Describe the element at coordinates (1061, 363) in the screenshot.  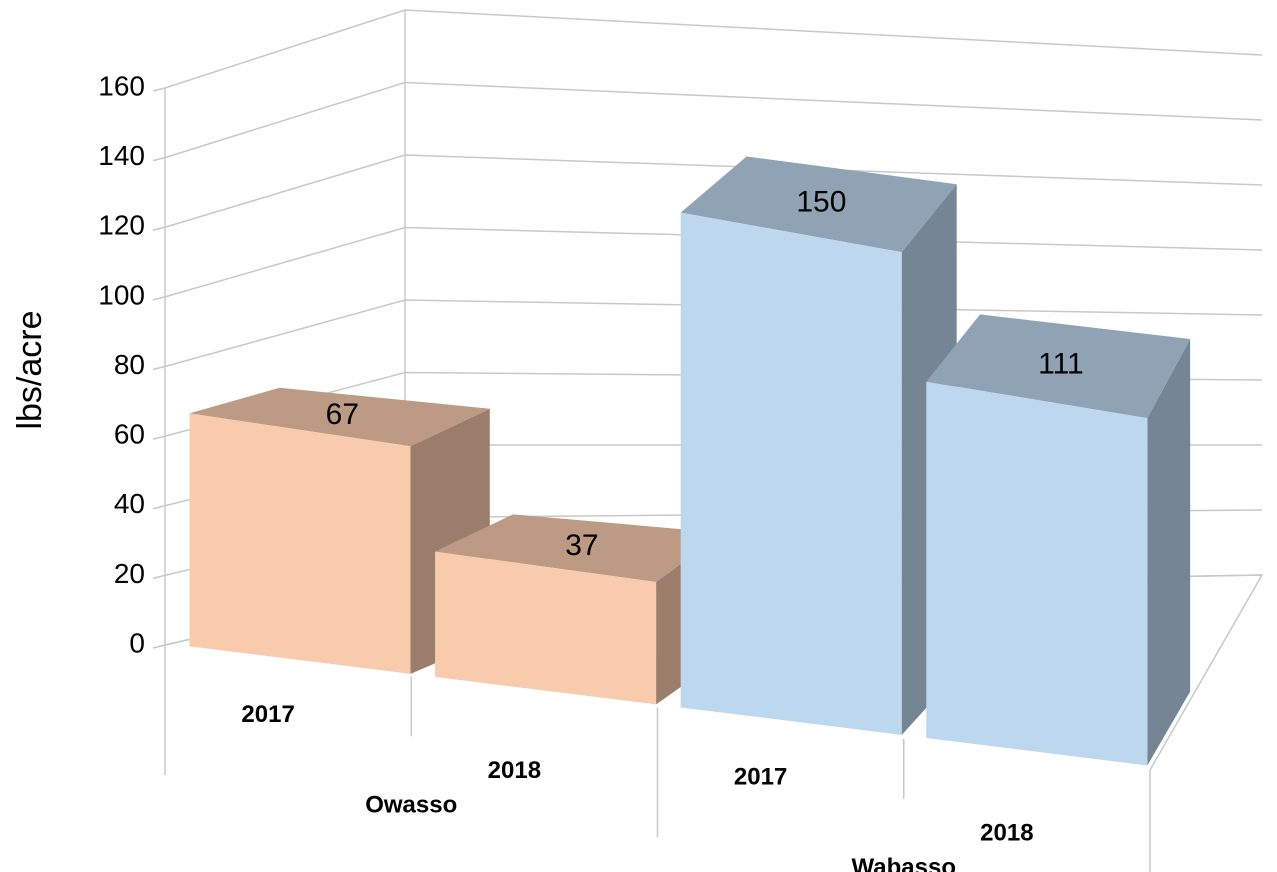
I see `value-label: 111` at that location.